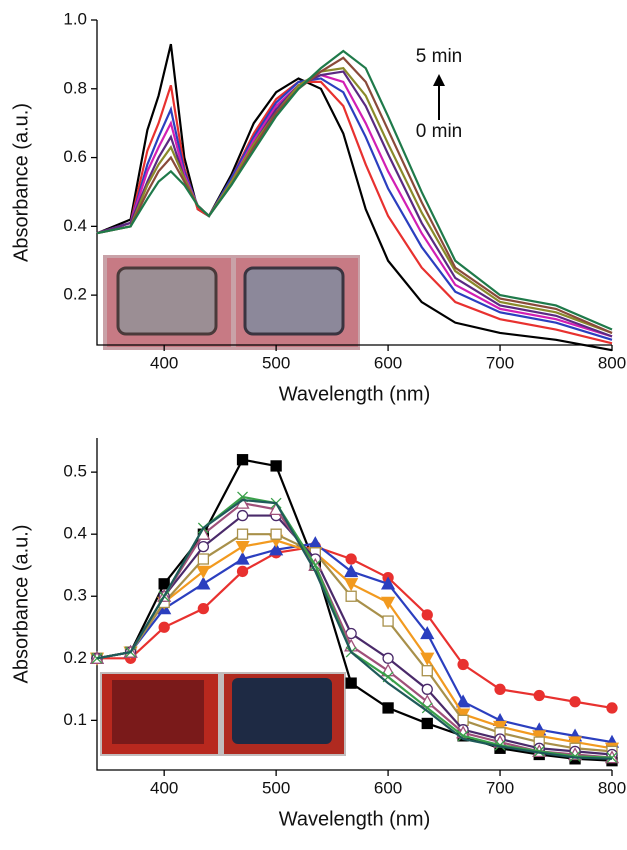 This screenshot has height=850, width=627. Describe the element at coordinates (75, 719) in the screenshot. I see `y-tick-label: 0.1` at that location.